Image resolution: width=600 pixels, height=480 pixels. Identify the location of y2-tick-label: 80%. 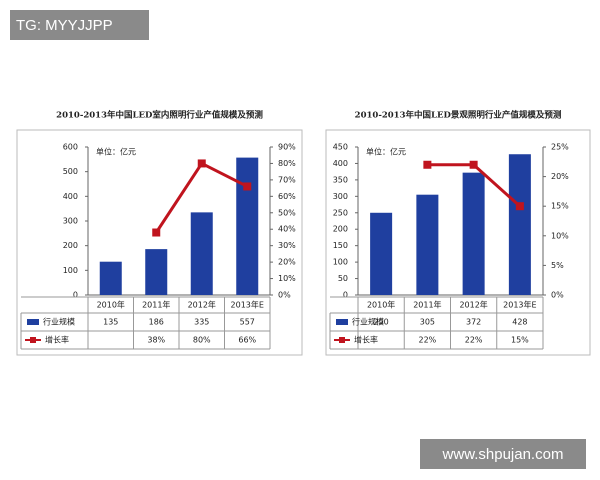
(287, 163).